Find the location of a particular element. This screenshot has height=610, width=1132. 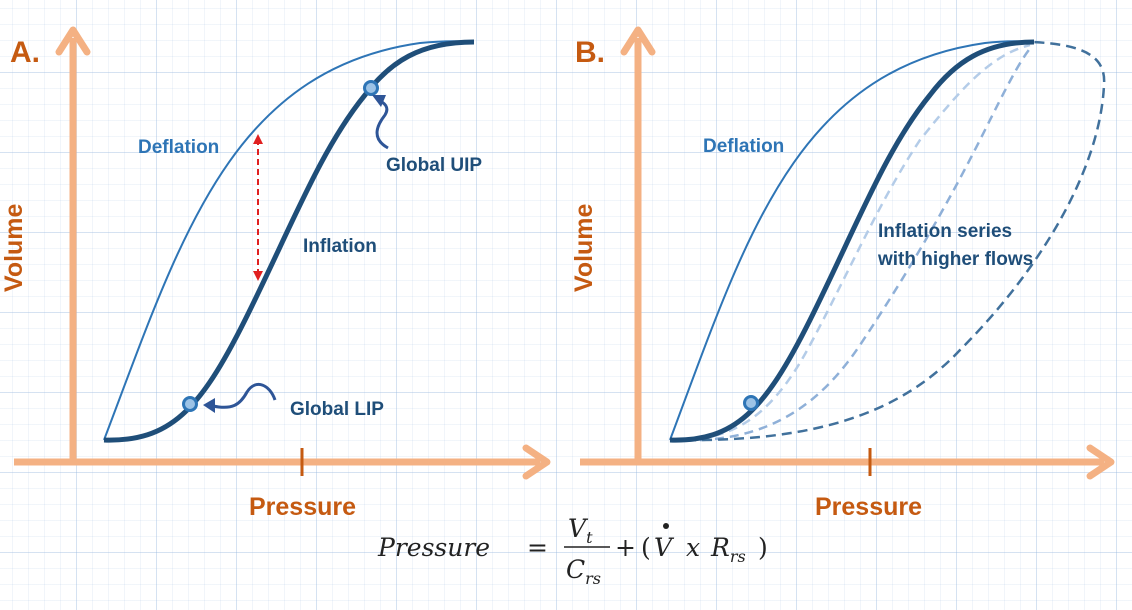

equation-times: x is located at coordinates (693, 547).